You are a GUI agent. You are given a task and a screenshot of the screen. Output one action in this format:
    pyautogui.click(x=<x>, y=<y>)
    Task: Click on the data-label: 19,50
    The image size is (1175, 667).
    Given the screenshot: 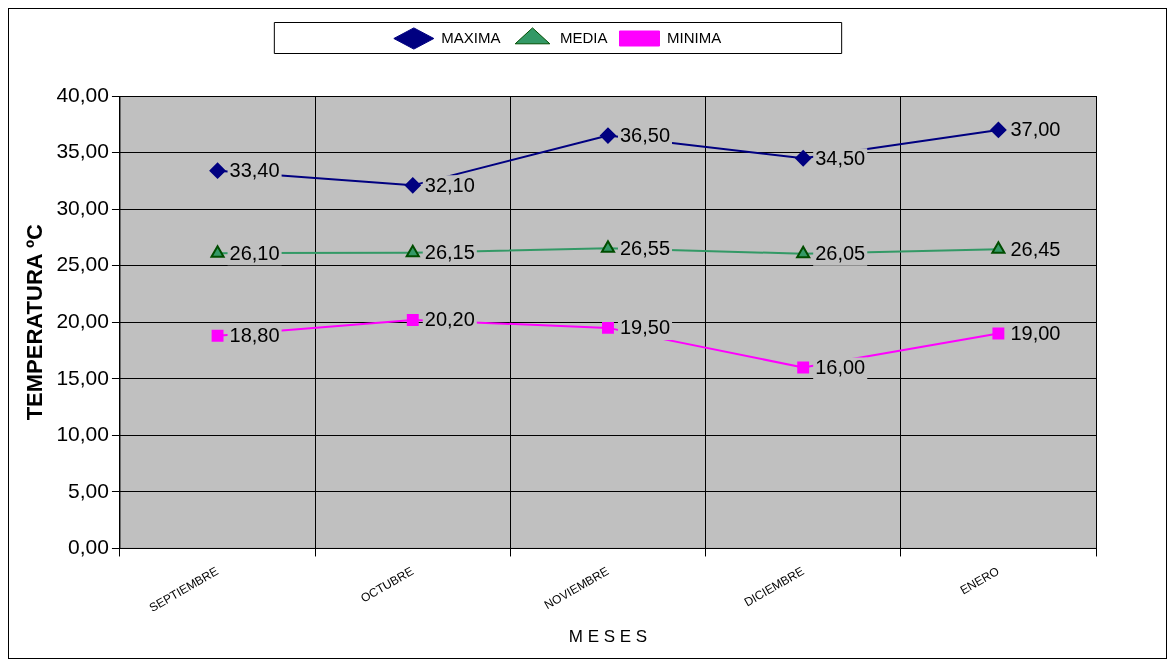 What is the action you would take?
    pyautogui.click(x=645, y=327)
    